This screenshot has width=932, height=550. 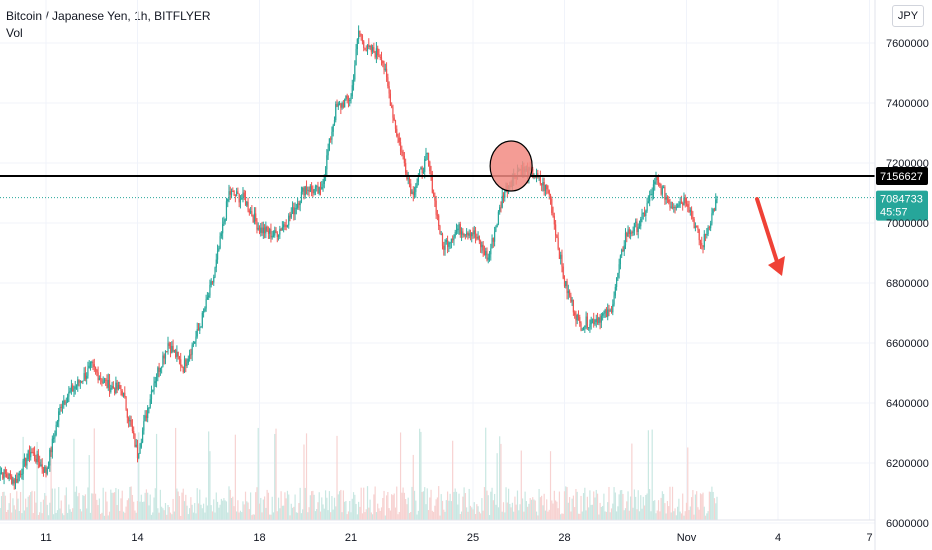 What do you see at coordinates (907, 164) in the screenshot?
I see `y-tick-label: 7200000` at bounding box center [907, 164].